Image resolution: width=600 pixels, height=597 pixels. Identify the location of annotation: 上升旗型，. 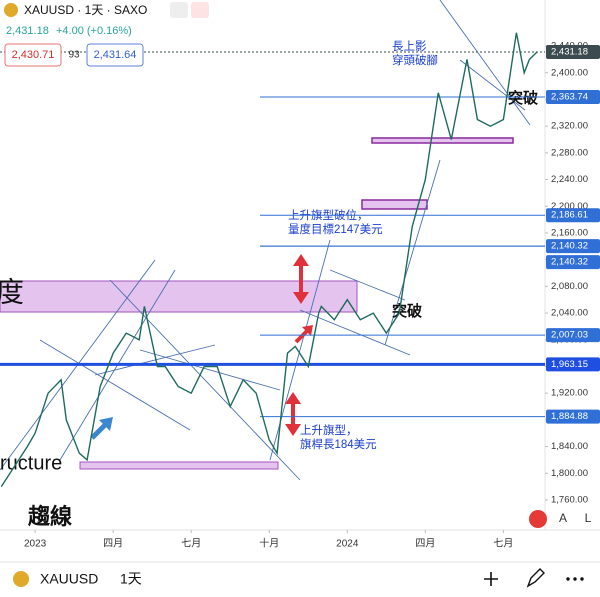
(329, 430).